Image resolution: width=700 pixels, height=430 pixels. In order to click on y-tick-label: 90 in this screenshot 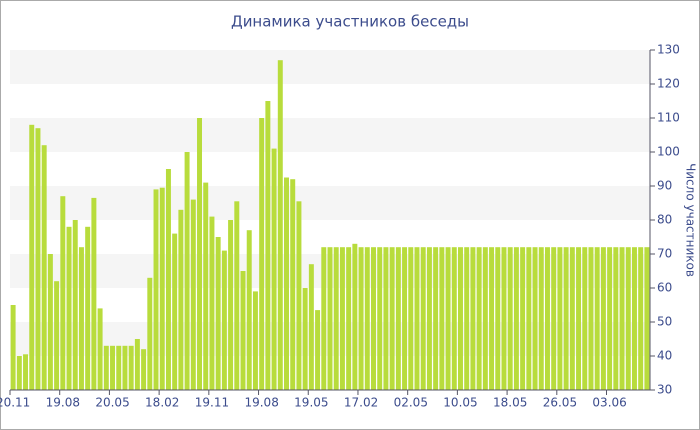, I will do `click(664, 186)`.